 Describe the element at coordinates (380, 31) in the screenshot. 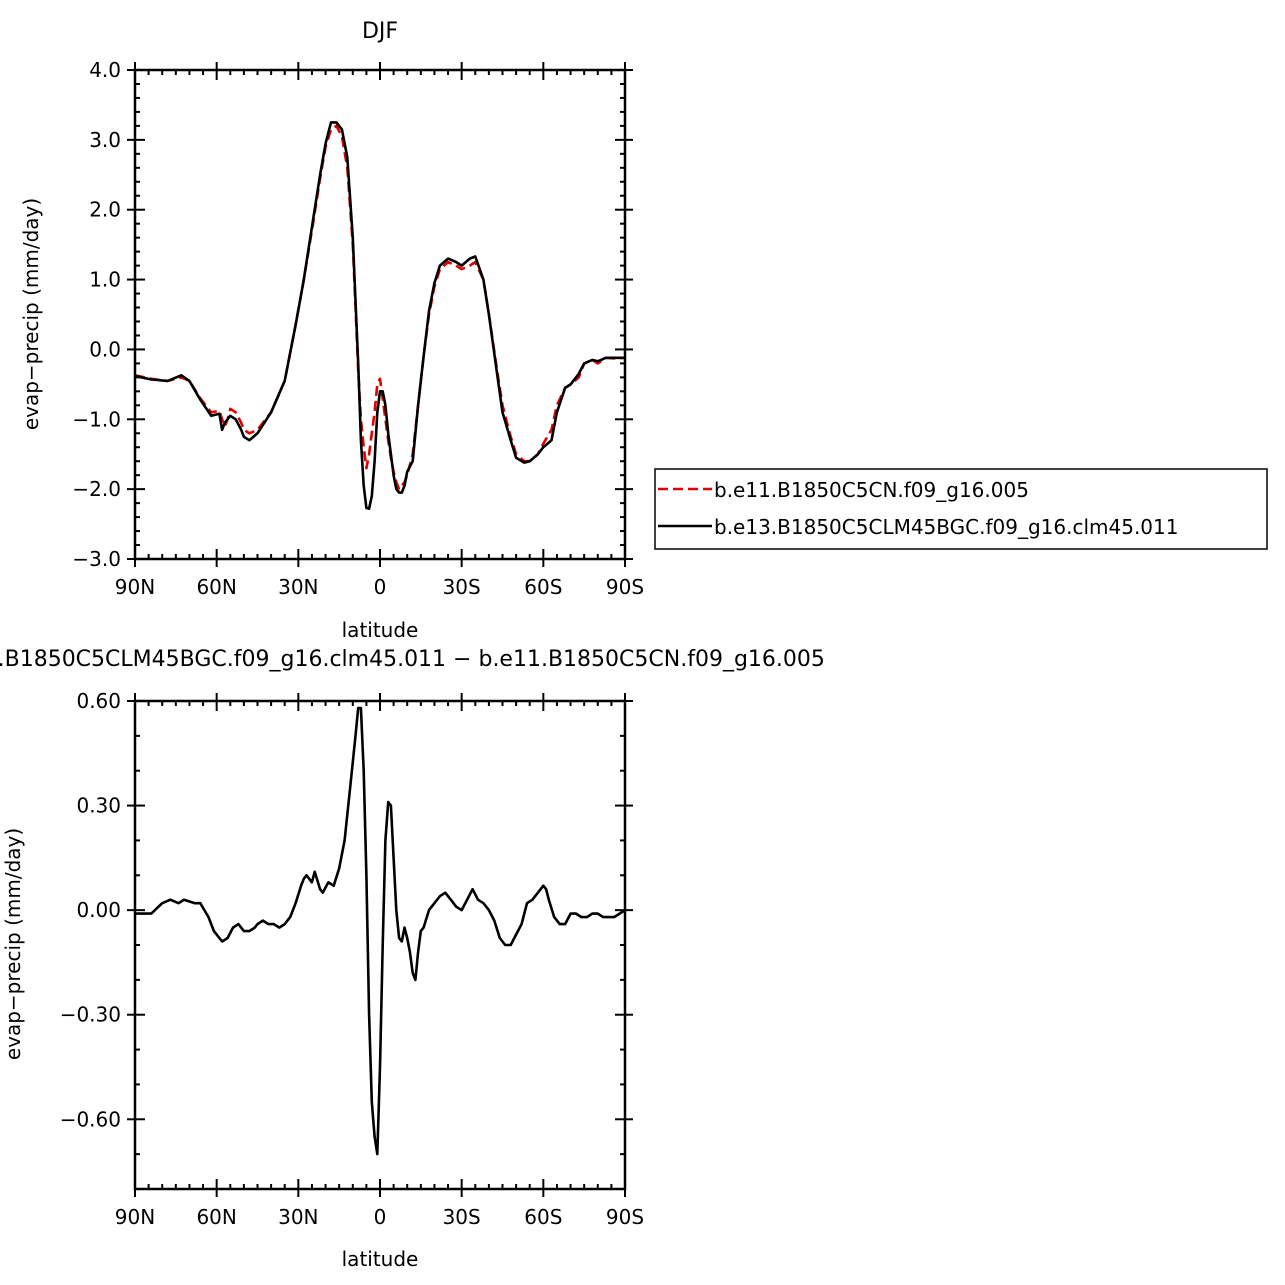

I see `chart-title: DJF` at that location.